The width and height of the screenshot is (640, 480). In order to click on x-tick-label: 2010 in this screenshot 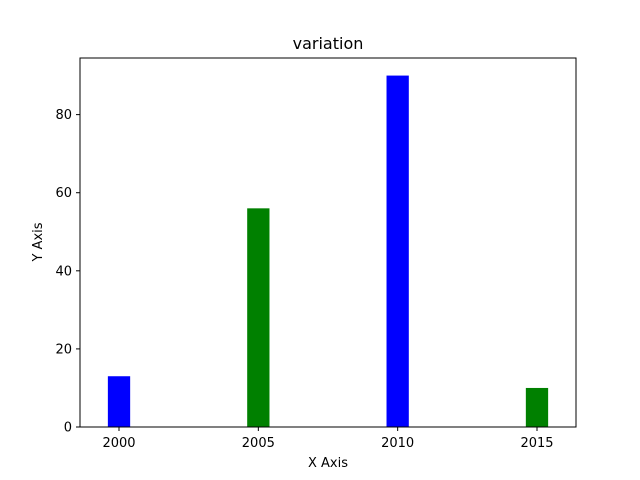, I will do `click(397, 443)`.